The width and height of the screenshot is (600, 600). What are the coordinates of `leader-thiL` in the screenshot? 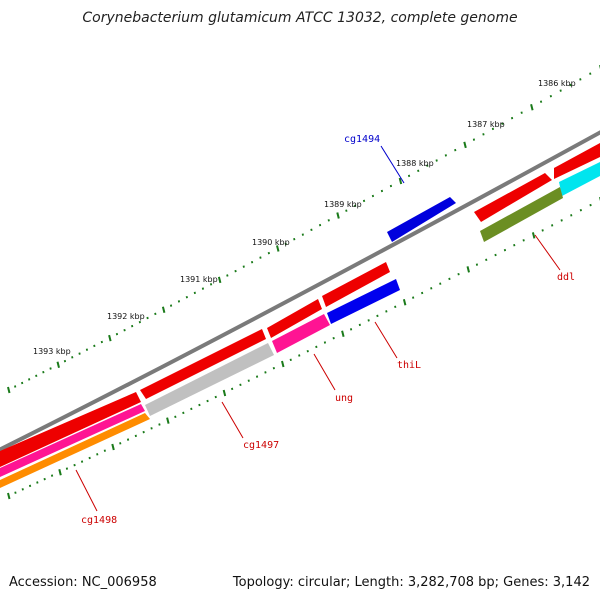 It's located at (386, 340).